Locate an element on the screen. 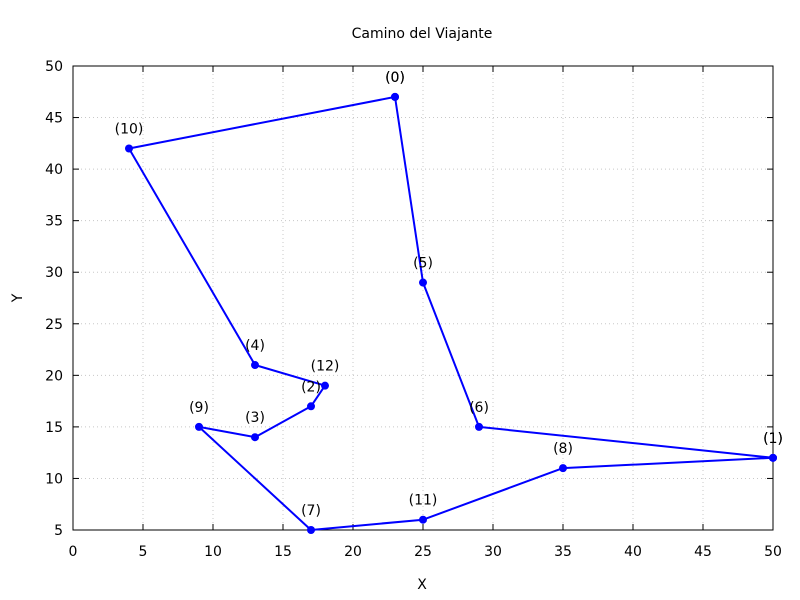 This screenshot has width=800, height=600. x-tick-label: 5 is located at coordinates (143, 552).